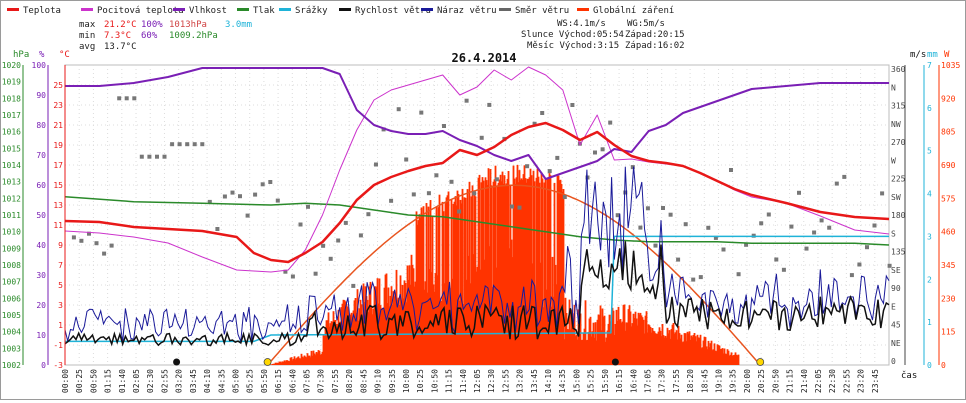 This screenshot has height=403, width=966. Describe the element at coordinates (505, 381) in the screenshot. I see `time-tick-label: 12:55` at that location.